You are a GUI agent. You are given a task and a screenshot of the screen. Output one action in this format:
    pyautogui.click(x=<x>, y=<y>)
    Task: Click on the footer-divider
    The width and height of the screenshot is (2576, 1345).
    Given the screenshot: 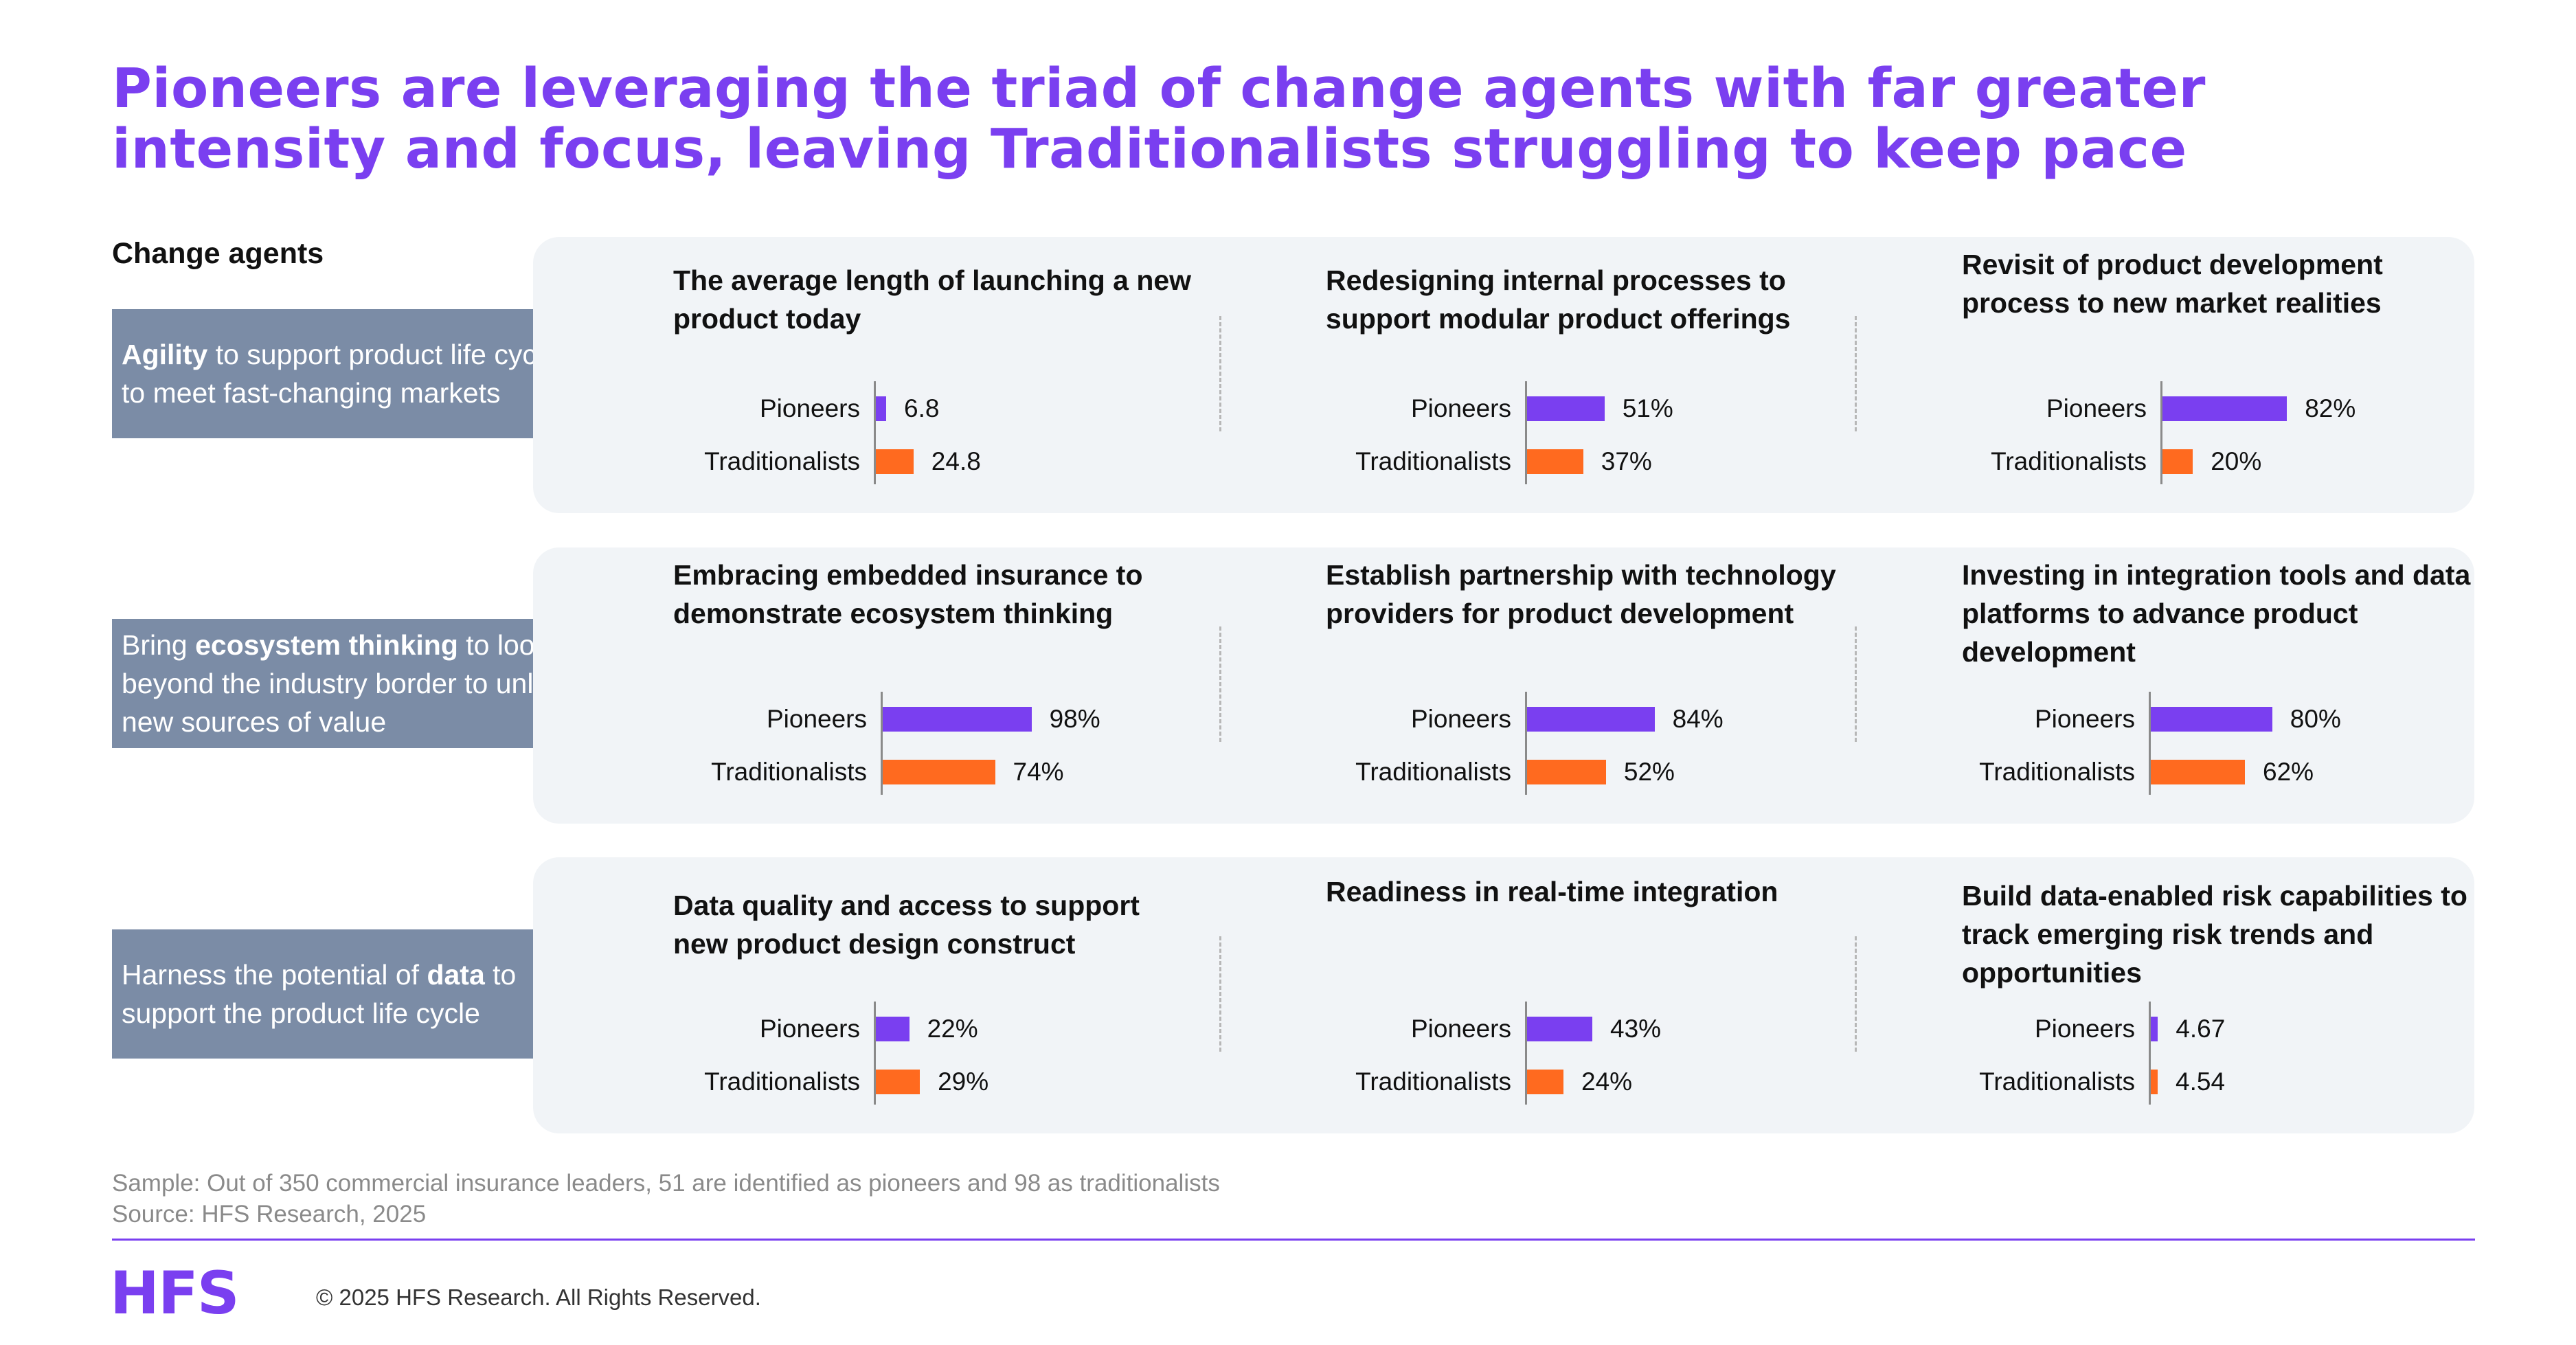 What is the action you would take?
    pyautogui.click(x=1293, y=1240)
    